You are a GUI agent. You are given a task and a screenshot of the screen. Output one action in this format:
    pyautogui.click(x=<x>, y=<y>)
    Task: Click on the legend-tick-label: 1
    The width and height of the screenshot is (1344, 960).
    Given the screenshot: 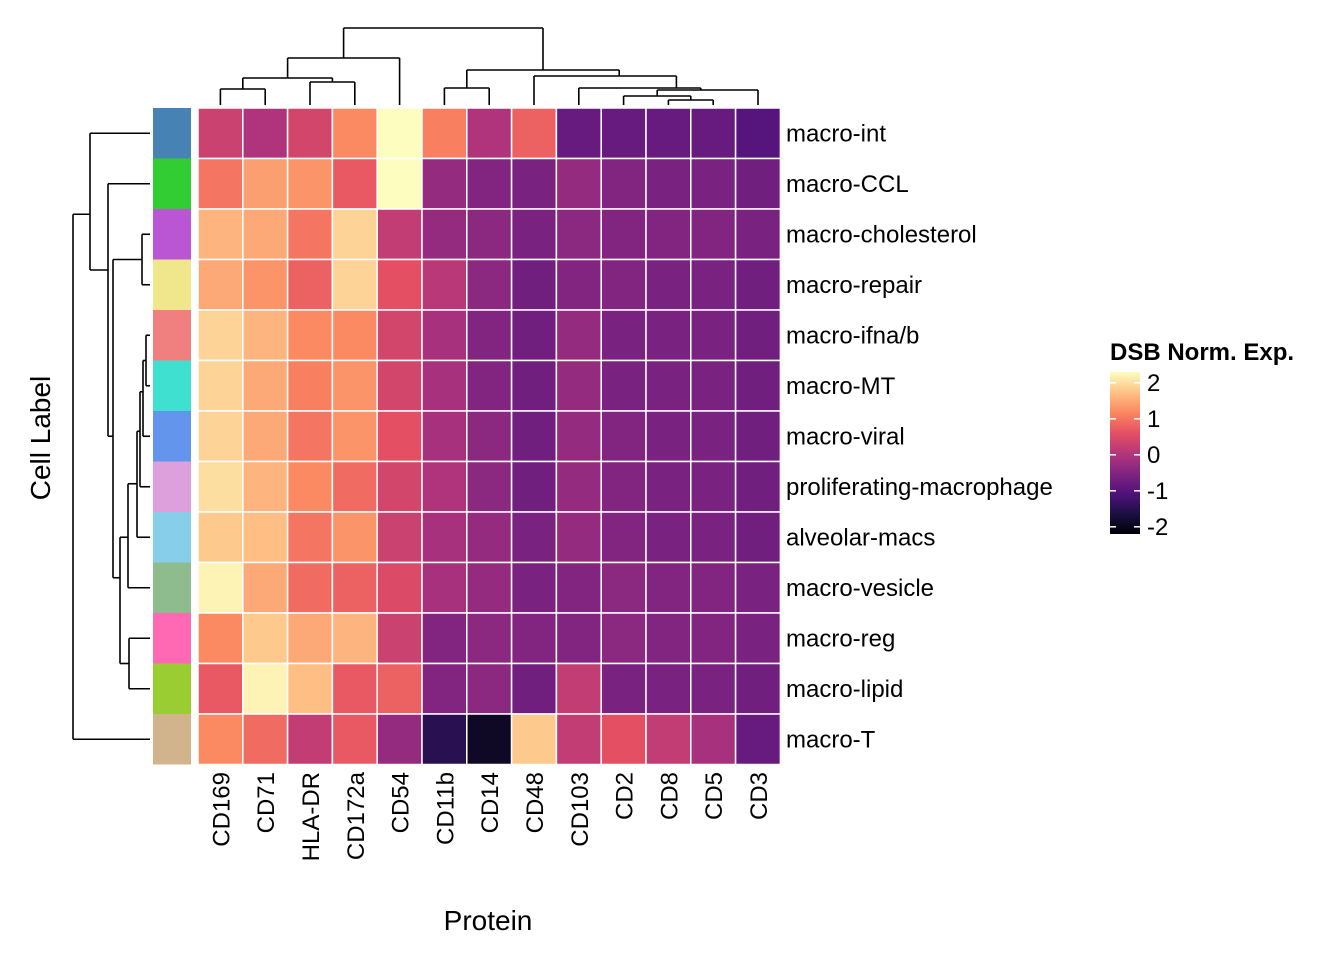 What is the action you would take?
    pyautogui.click(x=1153, y=419)
    